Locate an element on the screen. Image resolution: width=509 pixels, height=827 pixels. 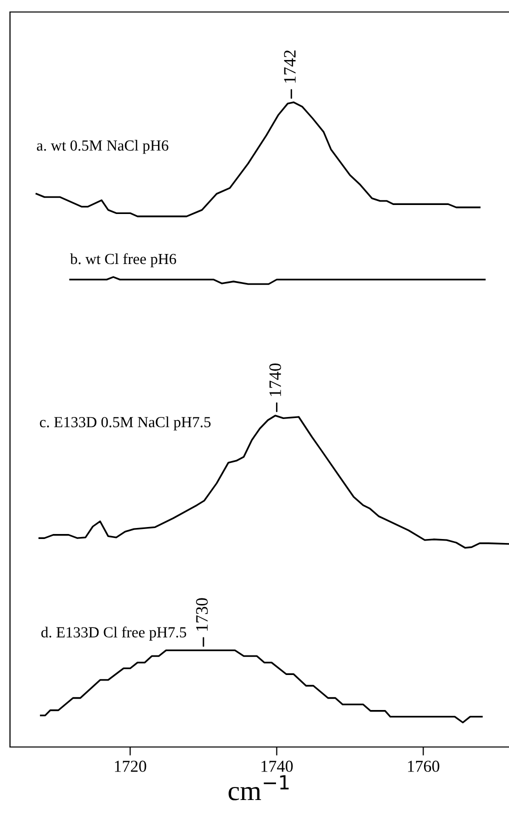
annotation: 1730 is located at coordinates (202, 614).